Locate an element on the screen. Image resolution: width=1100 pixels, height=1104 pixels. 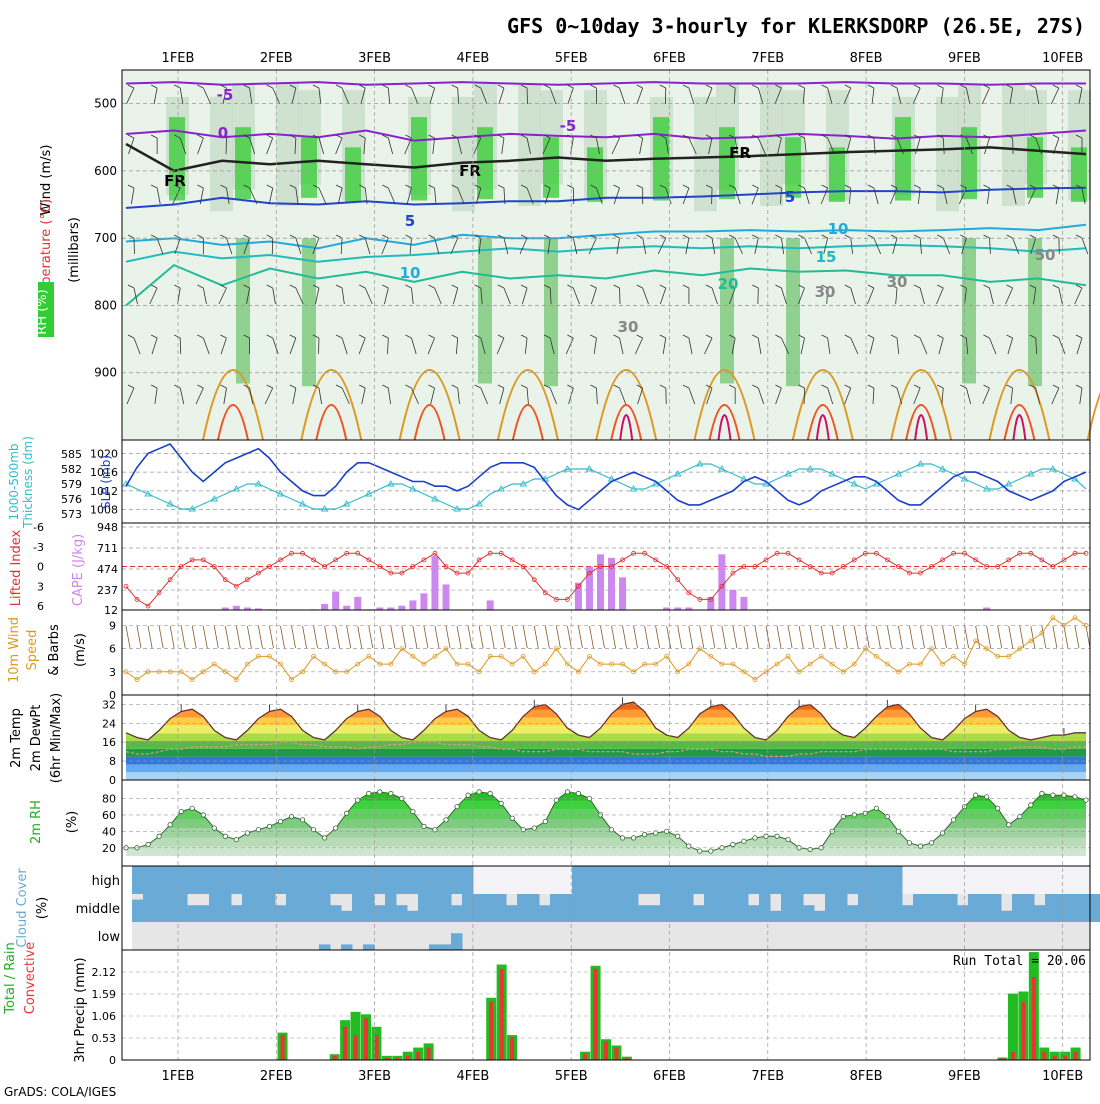
cape-tick-label: 711 is located at coordinates (107, 548).